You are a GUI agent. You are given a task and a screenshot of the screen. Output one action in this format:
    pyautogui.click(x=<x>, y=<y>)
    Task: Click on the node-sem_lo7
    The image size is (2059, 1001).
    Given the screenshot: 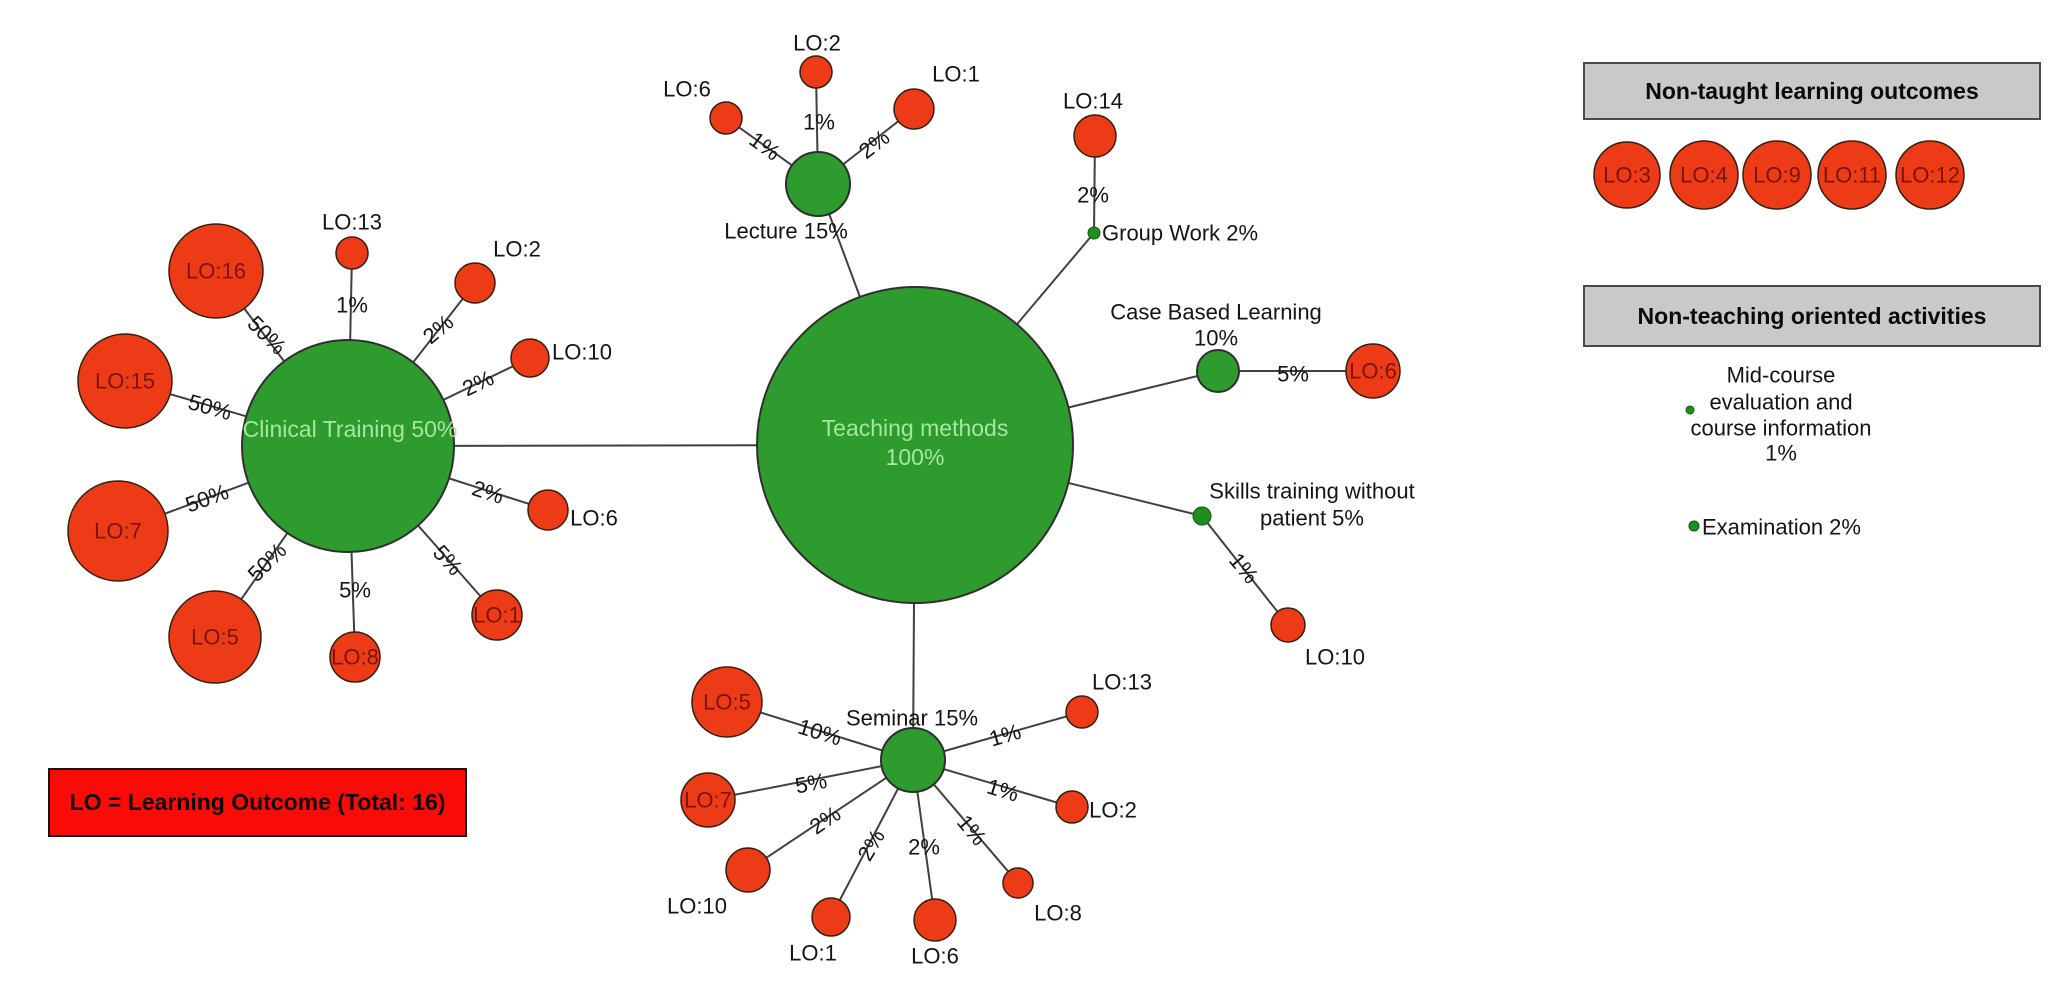 What is the action you would take?
    pyautogui.click(x=708, y=800)
    